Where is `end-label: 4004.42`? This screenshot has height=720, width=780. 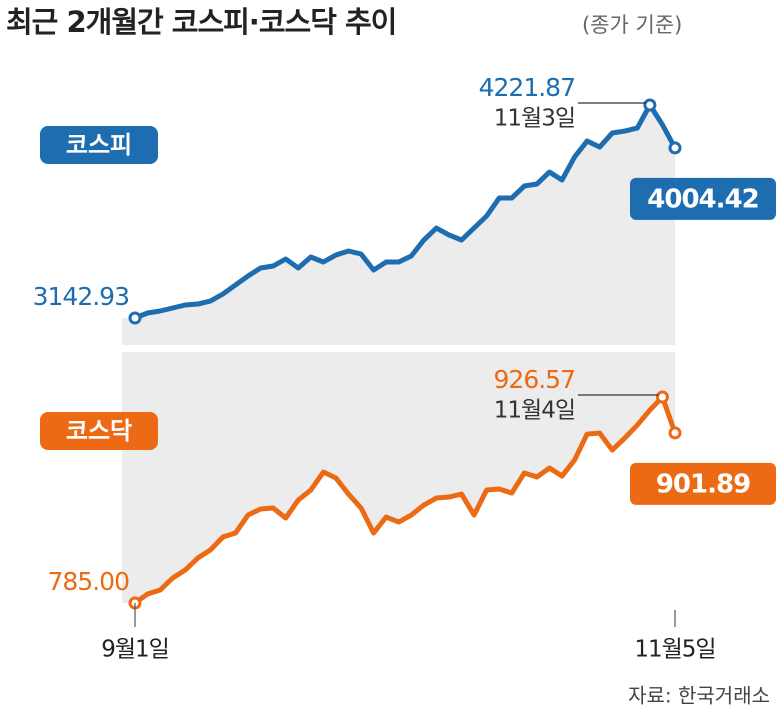
end-label: 4004.42 is located at coordinates (702, 199).